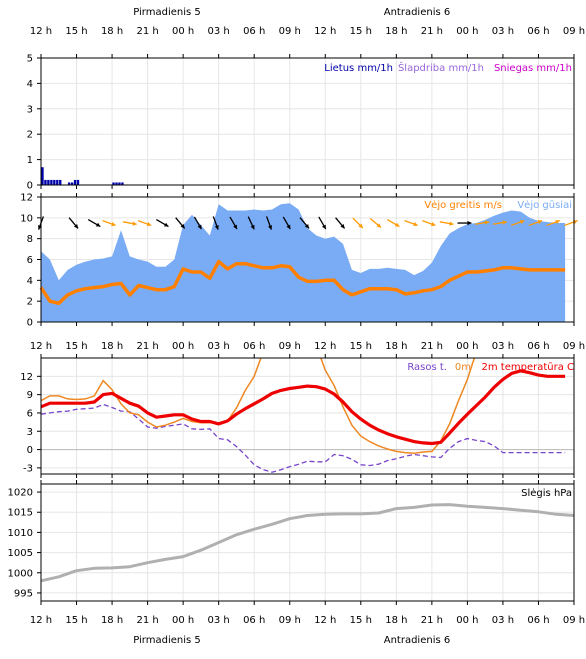 This screenshot has width=586, height=659. What do you see at coordinates (441, 67) in the screenshot?
I see `legend-sleet: Šlapdriba mm/1h` at bounding box center [441, 67].